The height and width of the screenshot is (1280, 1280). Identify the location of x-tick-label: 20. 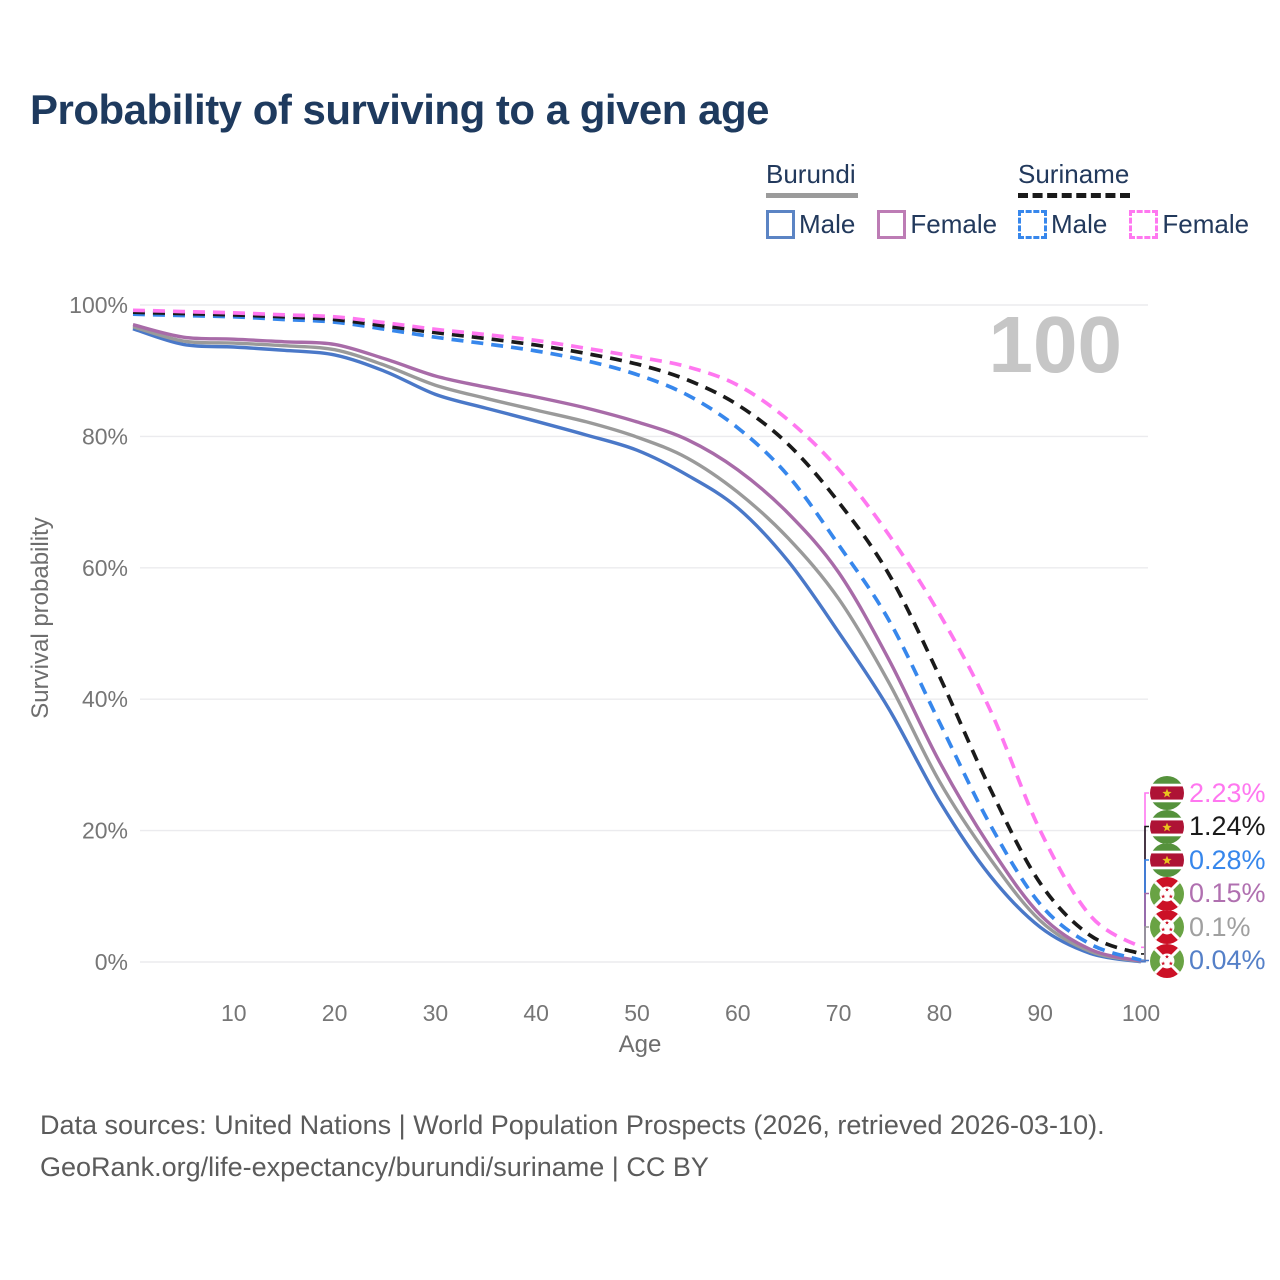
(335, 1013).